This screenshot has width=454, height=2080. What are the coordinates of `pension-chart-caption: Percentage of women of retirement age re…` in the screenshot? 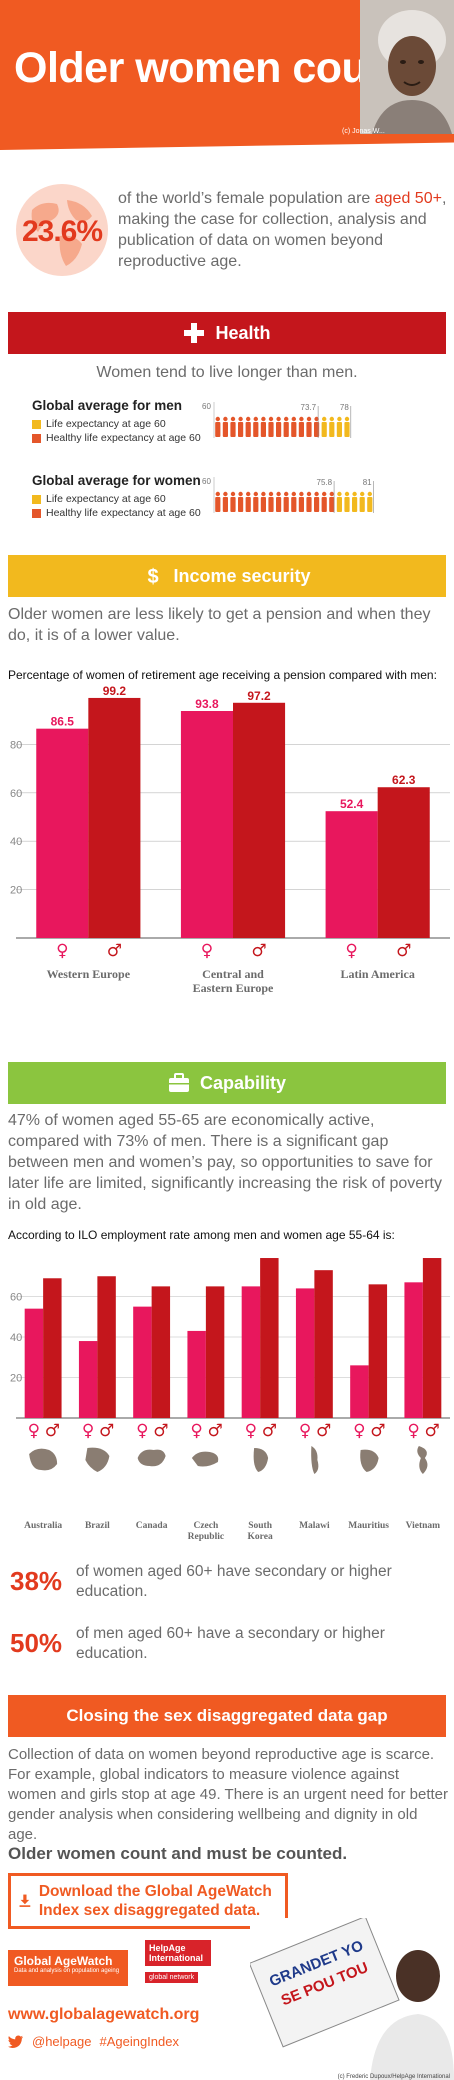 It's located at (222, 675).